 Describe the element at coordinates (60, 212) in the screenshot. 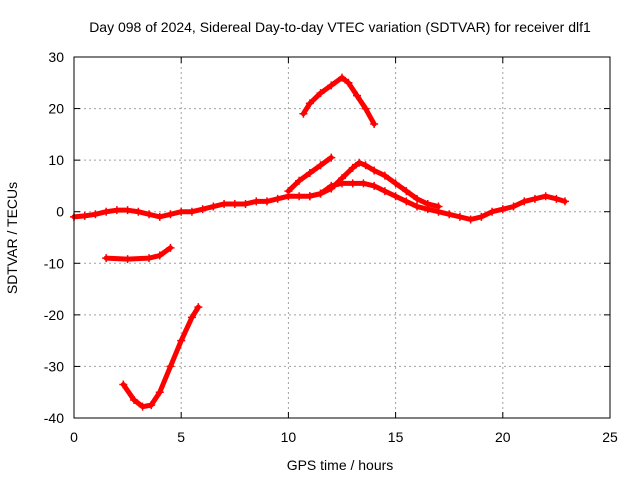

I see `y-tick-label: 0` at that location.